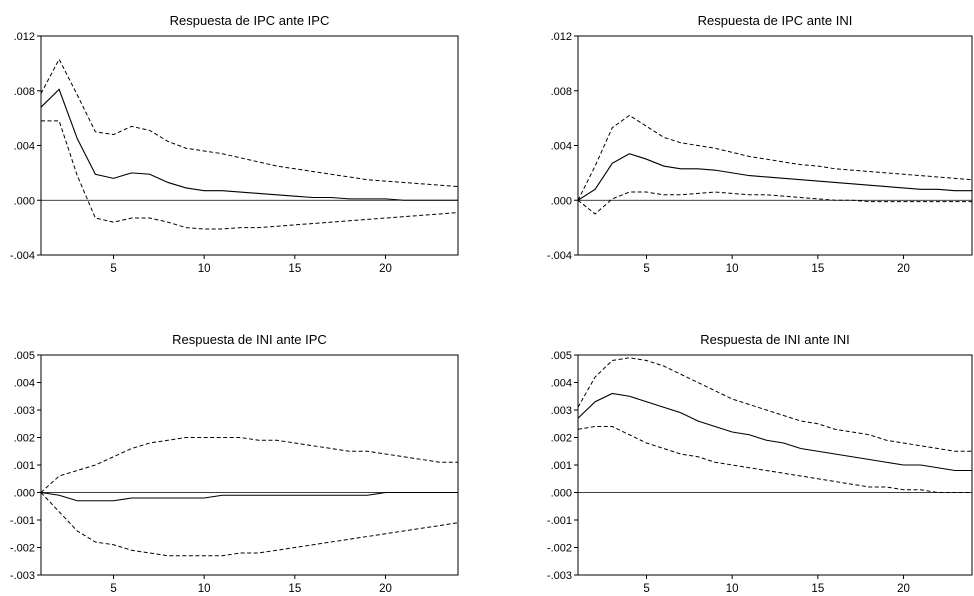  What do you see at coordinates (249, 339) in the screenshot?
I see `panel-title: Respuesta de INI ante IPC` at bounding box center [249, 339].